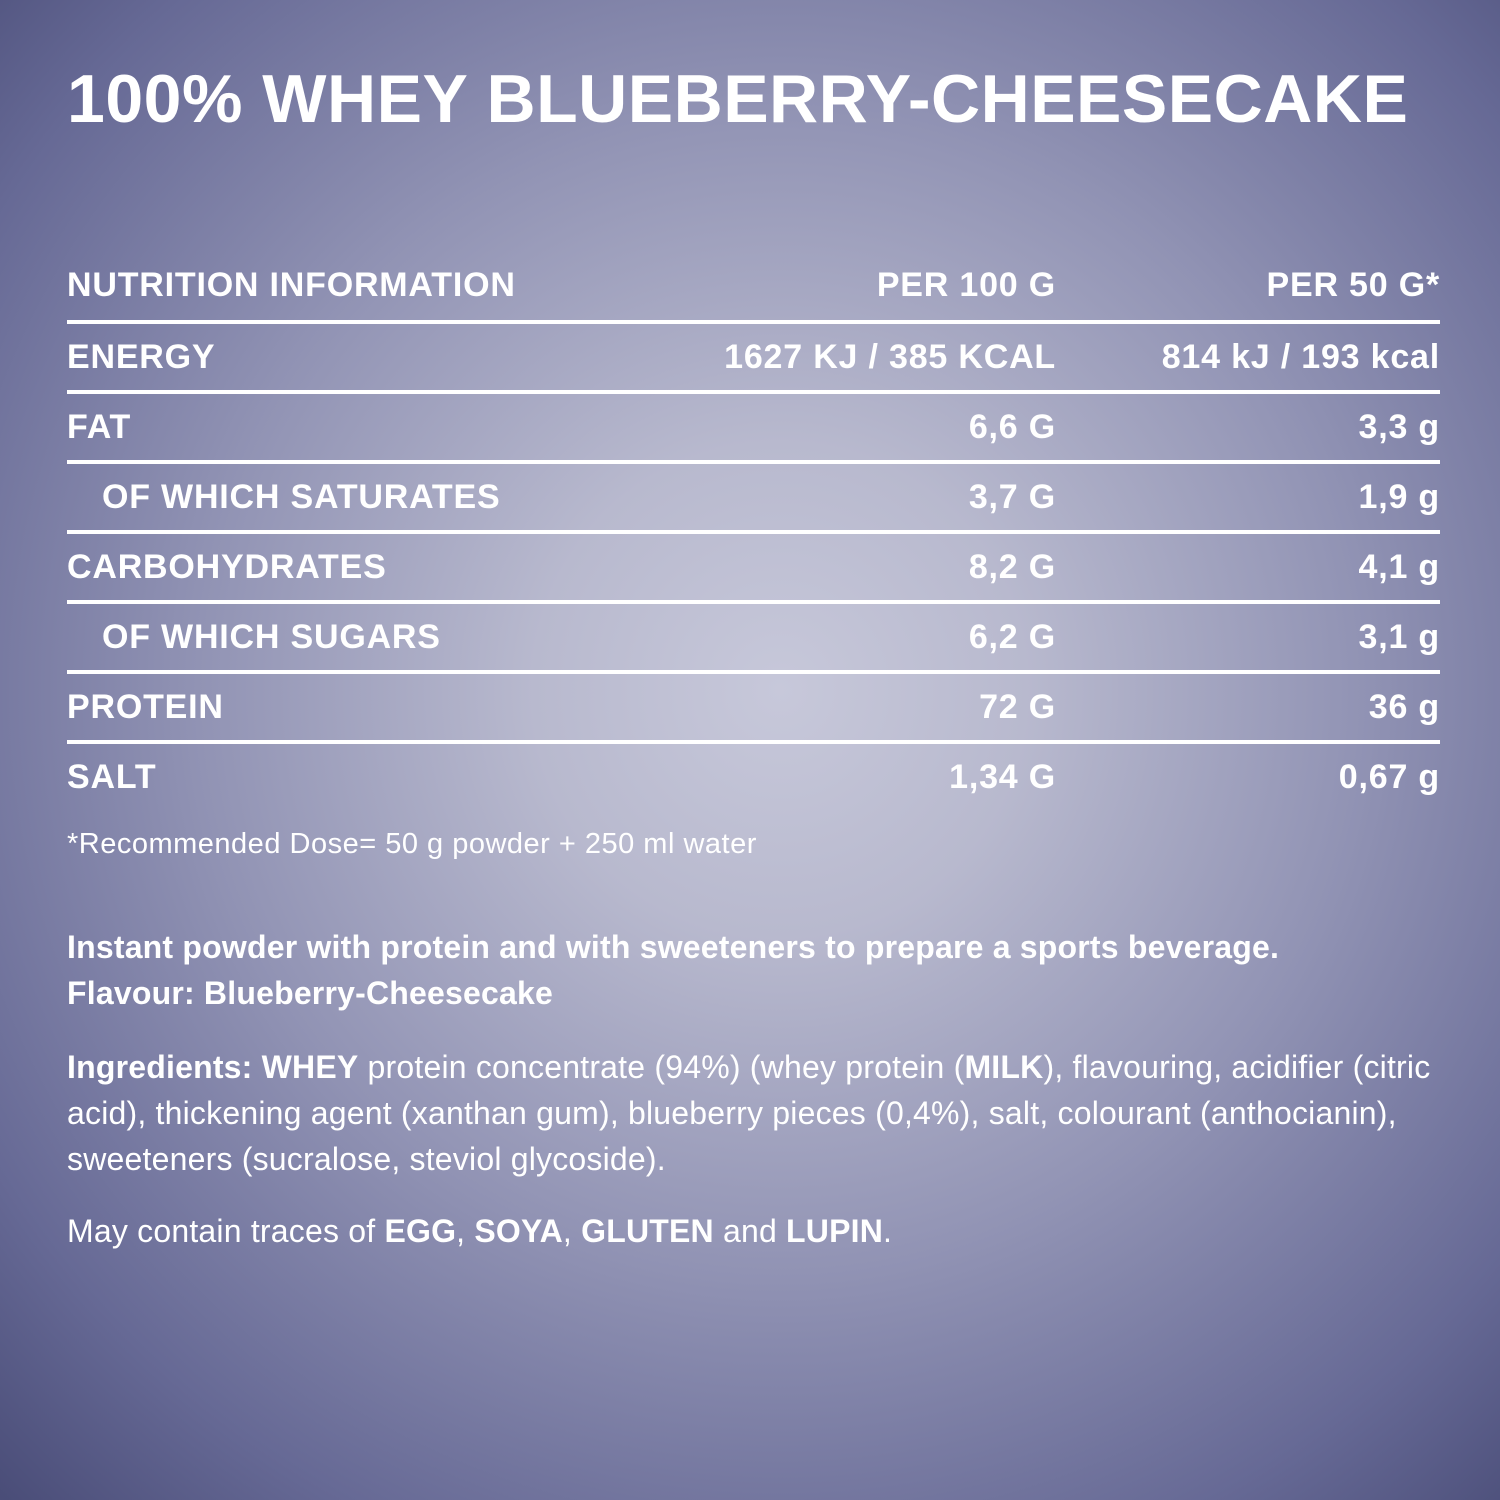  I want to click on row-value-per-100g: 1627 KJ / 385 KCAL, so click(890, 357).